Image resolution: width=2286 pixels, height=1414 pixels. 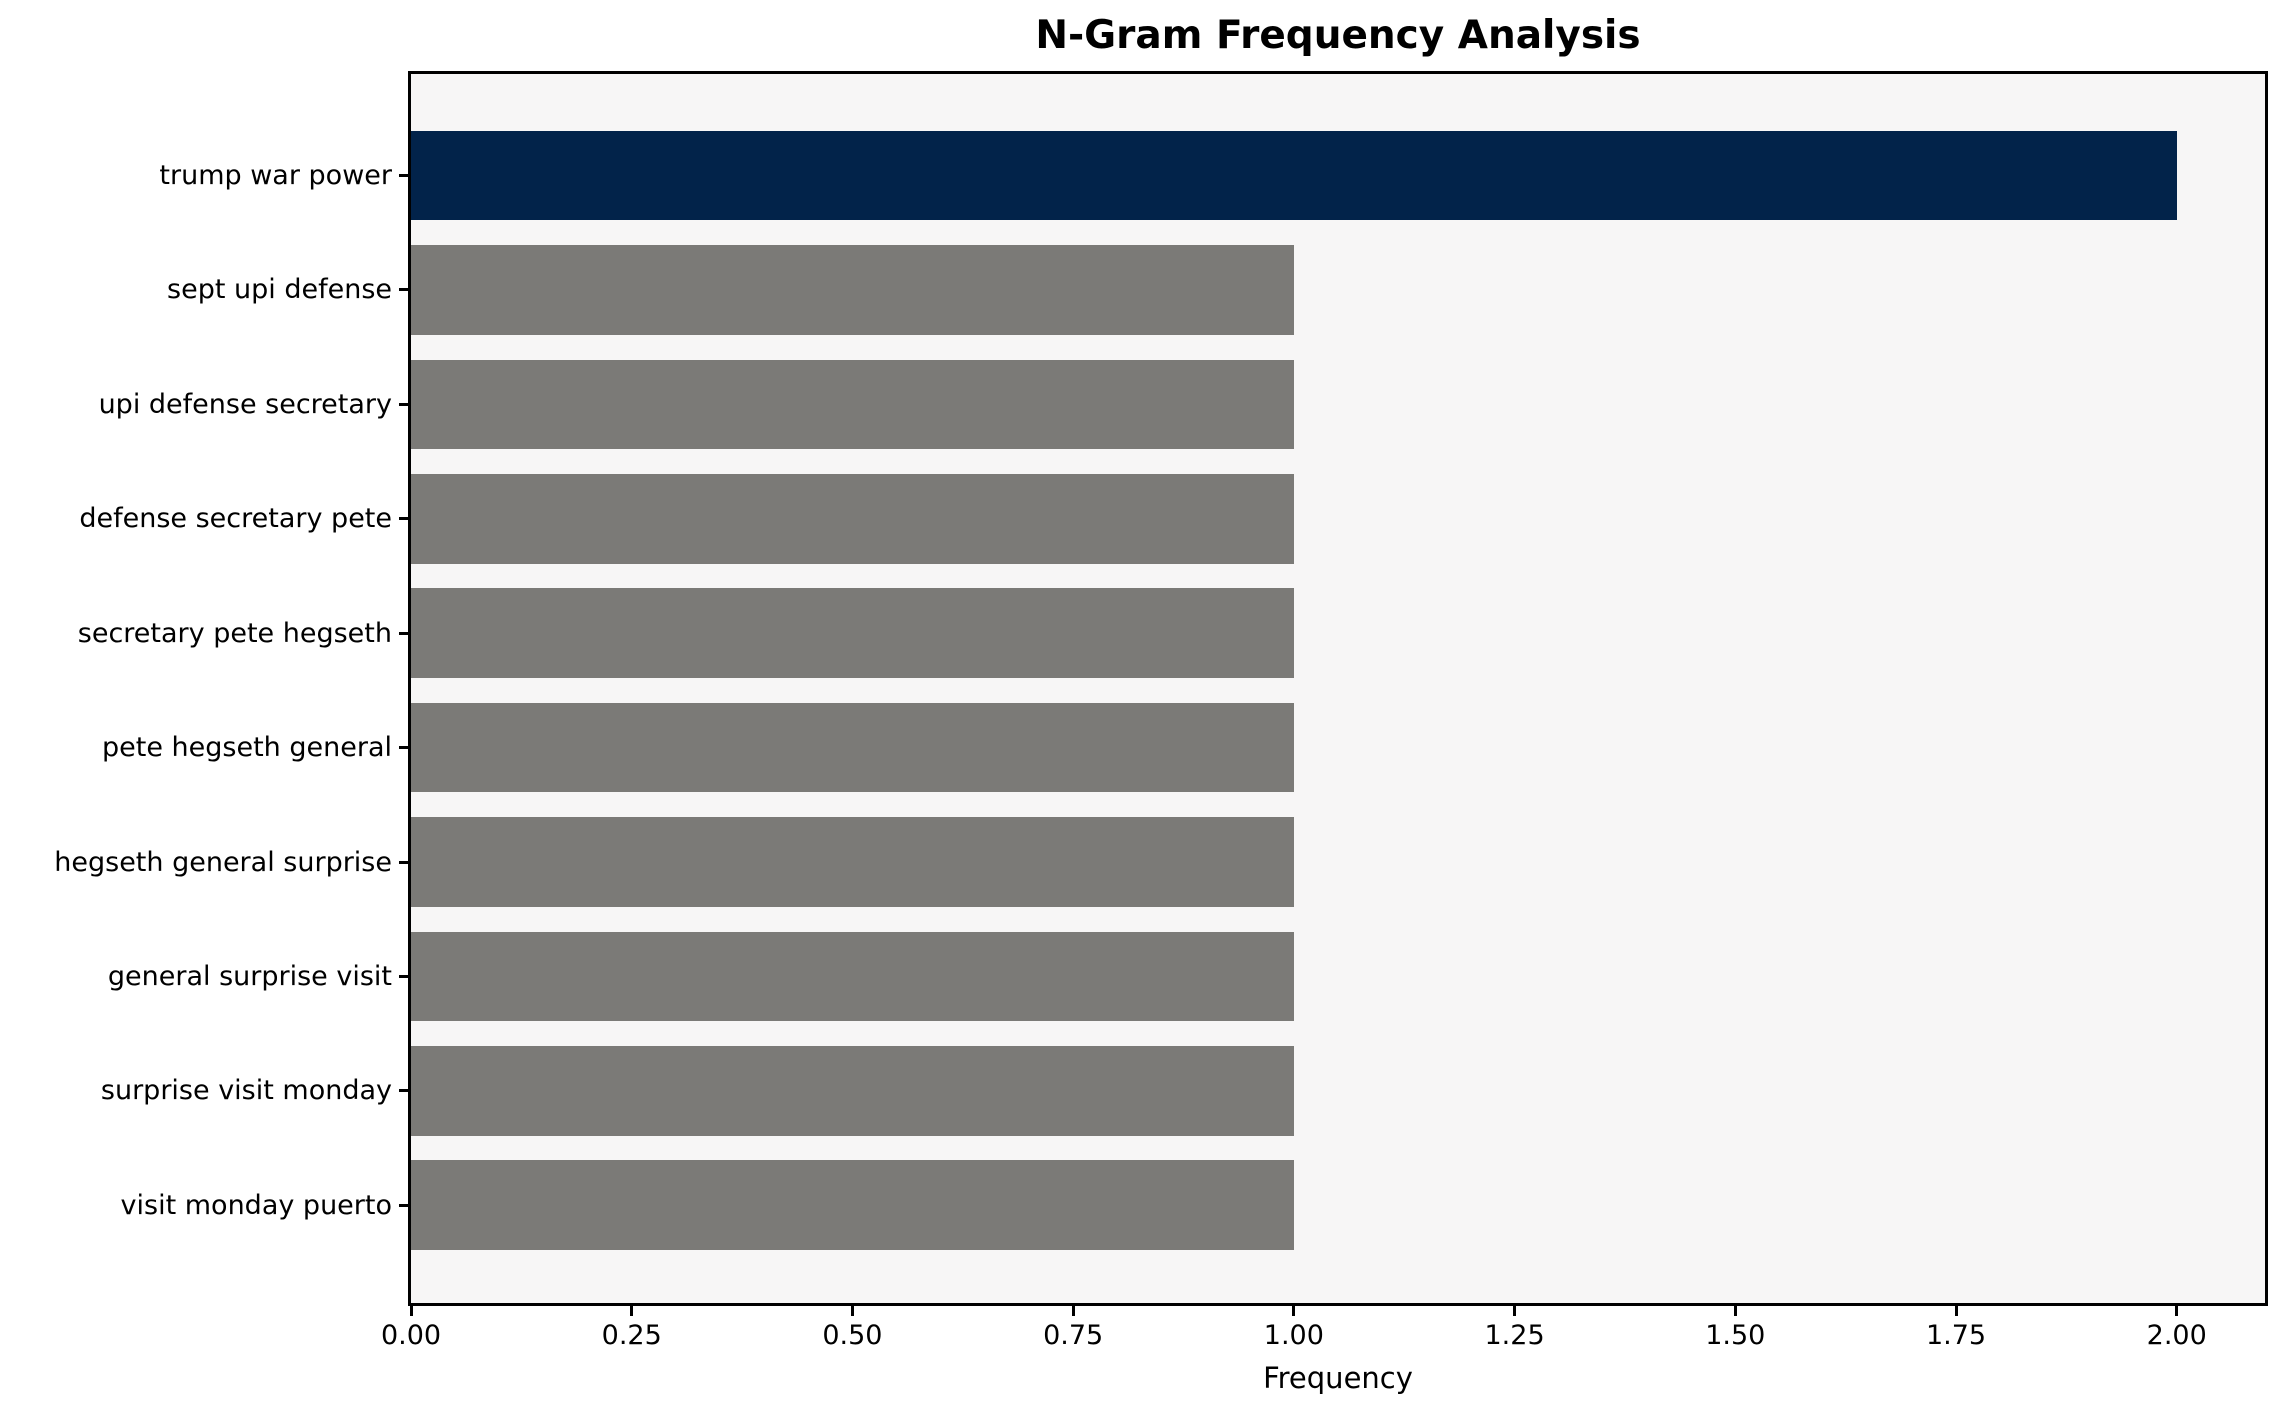 I want to click on x-axis-label: Frequency, so click(x=1338, y=1378).